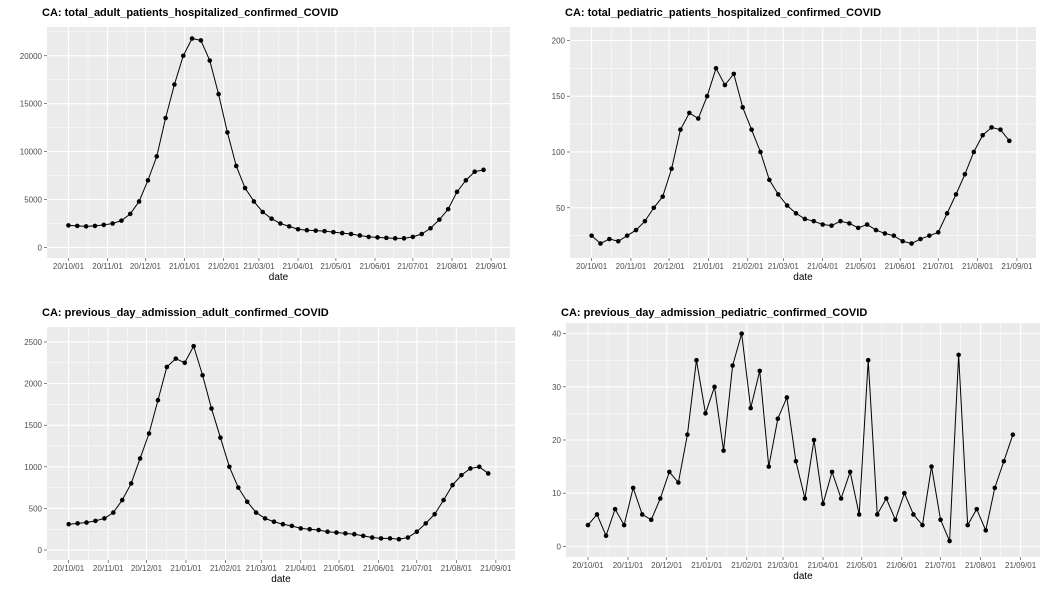  What do you see at coordinates (31, 104) in the screenshot?
I see `y-tick-label: 15000` at bounding box center [31, 104].